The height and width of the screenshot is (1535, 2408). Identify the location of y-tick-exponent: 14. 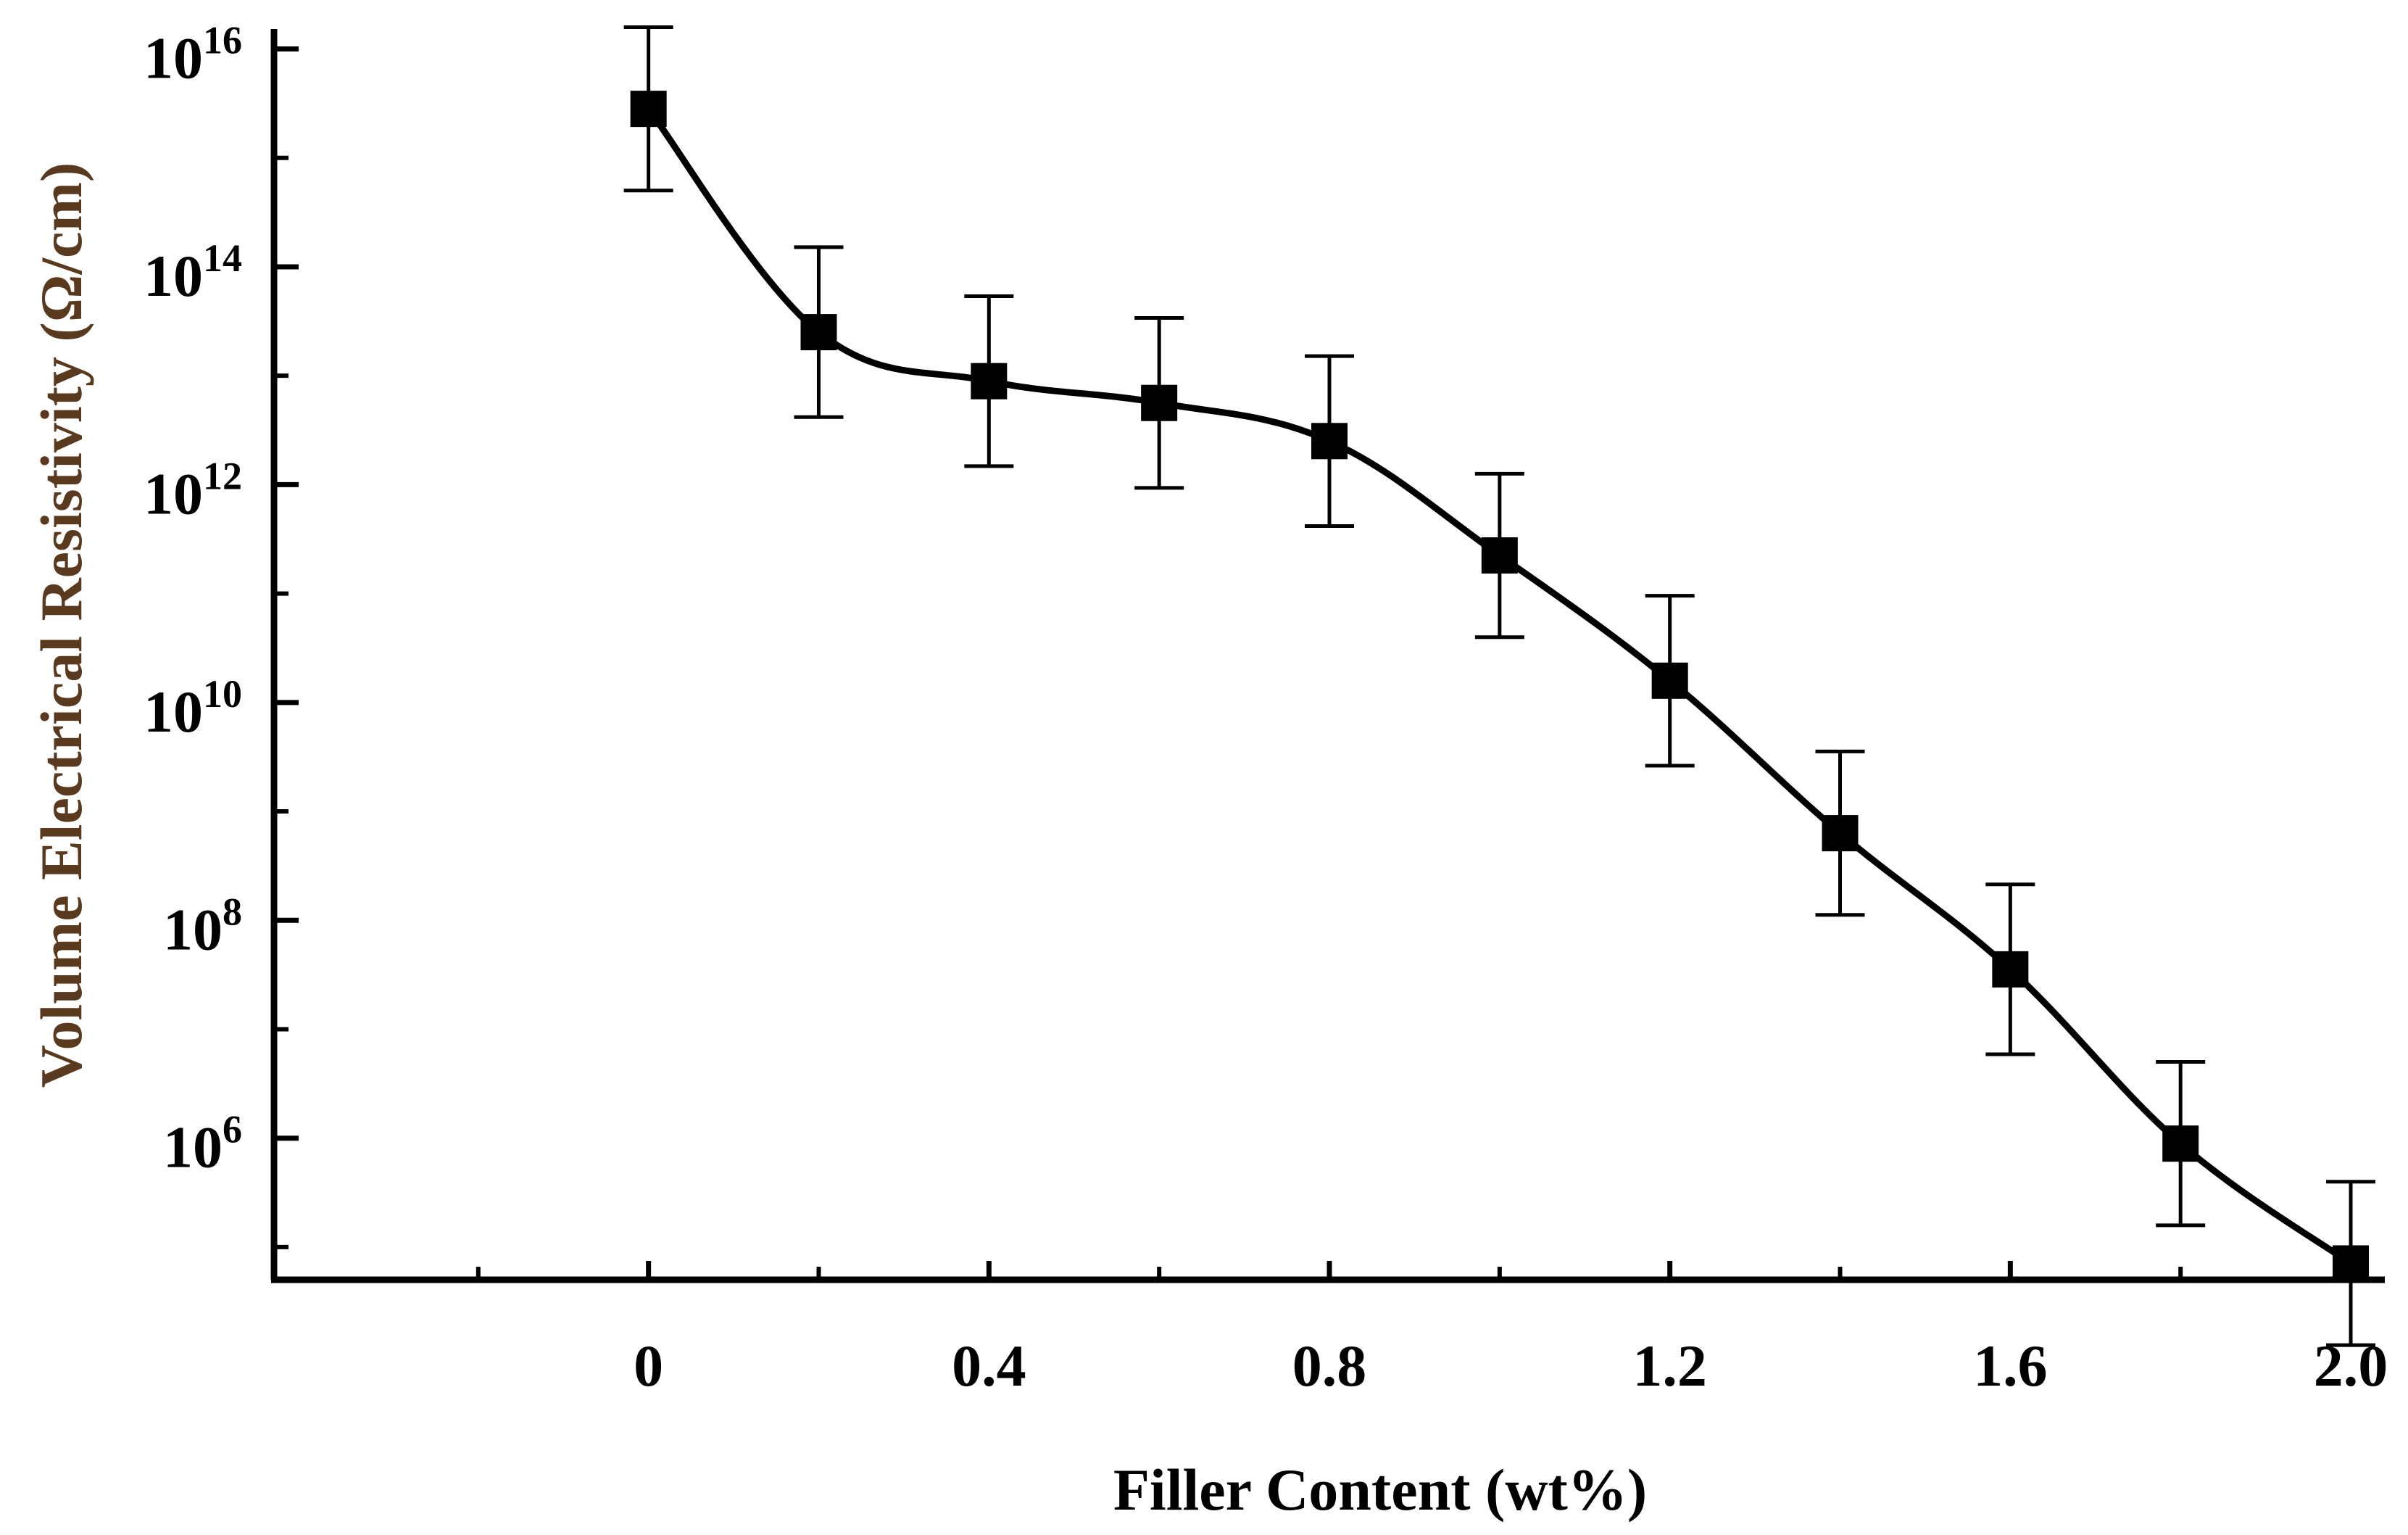
(222, 258).